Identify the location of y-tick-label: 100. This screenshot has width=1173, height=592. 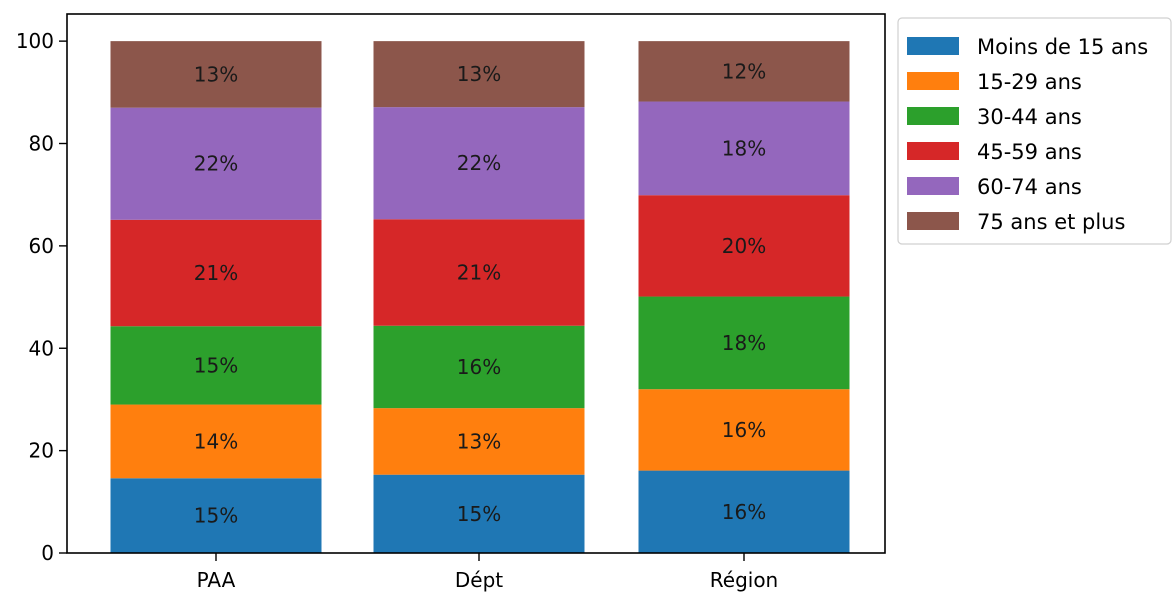
(35, 41).